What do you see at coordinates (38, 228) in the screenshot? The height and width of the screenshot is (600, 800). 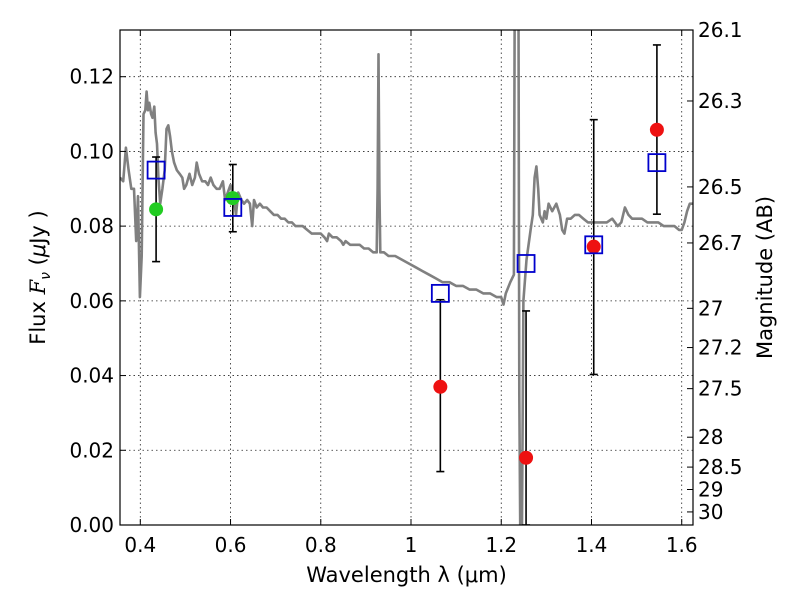 I see `y-axis-label-unit: Jy )` at bounding box center [38, 228].